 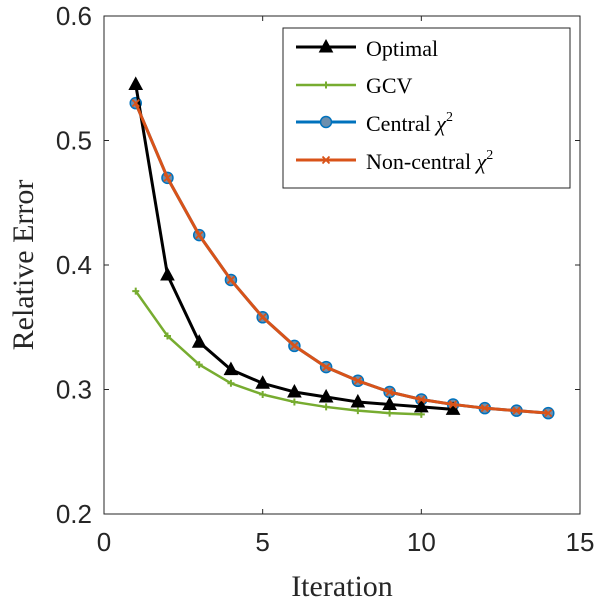 I want to click on legend-chi-superscript: 2, so click(x=449, y=117).